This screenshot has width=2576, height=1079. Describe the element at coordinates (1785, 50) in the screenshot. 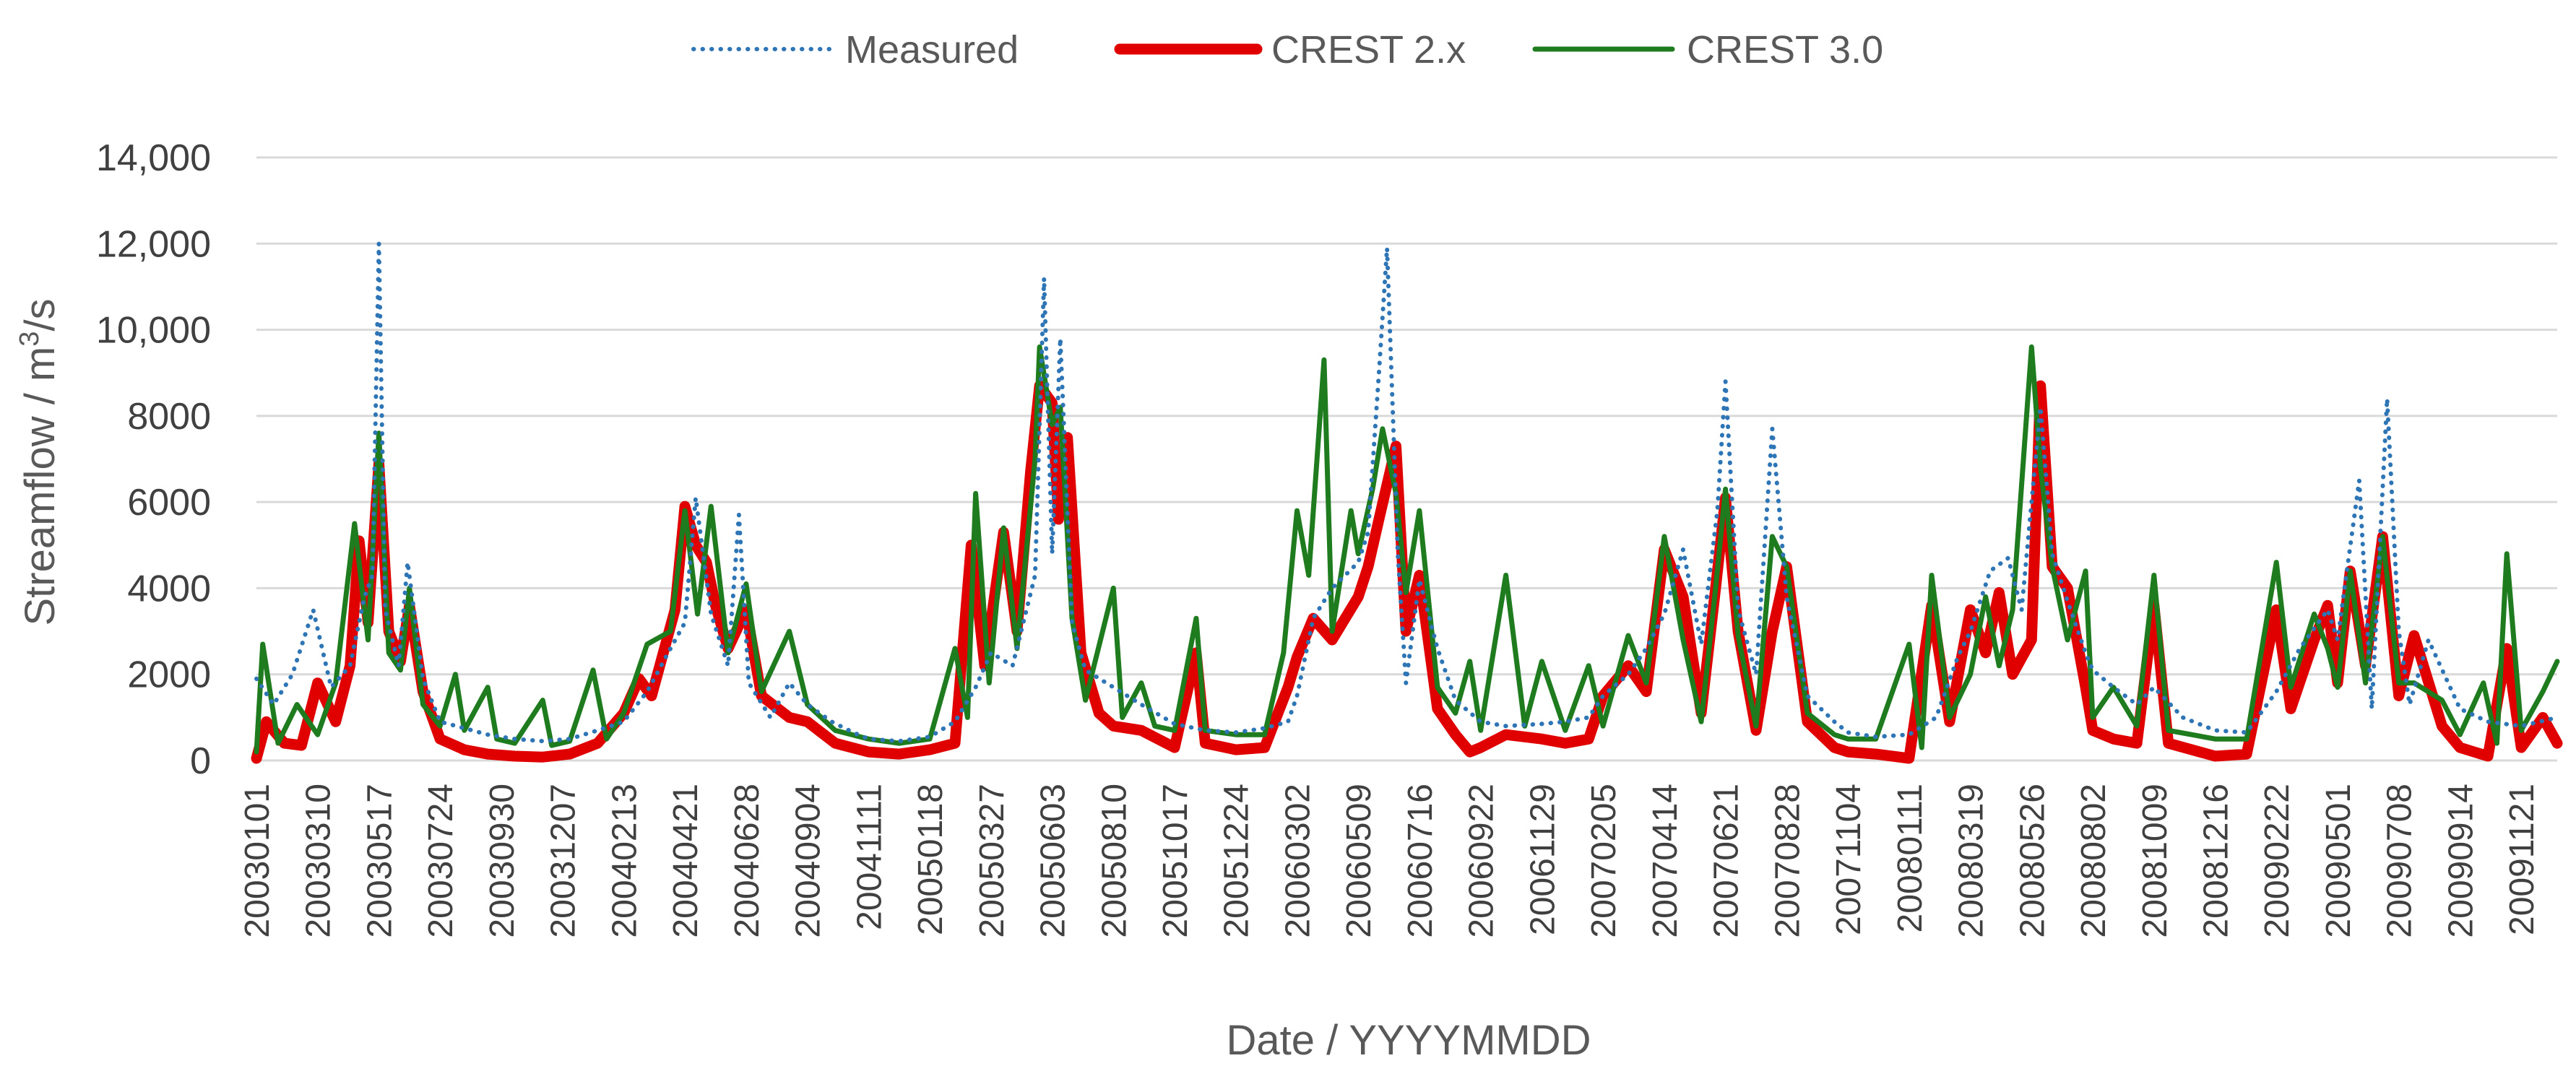

I see `legend-label: CREST 3.0` at that location.